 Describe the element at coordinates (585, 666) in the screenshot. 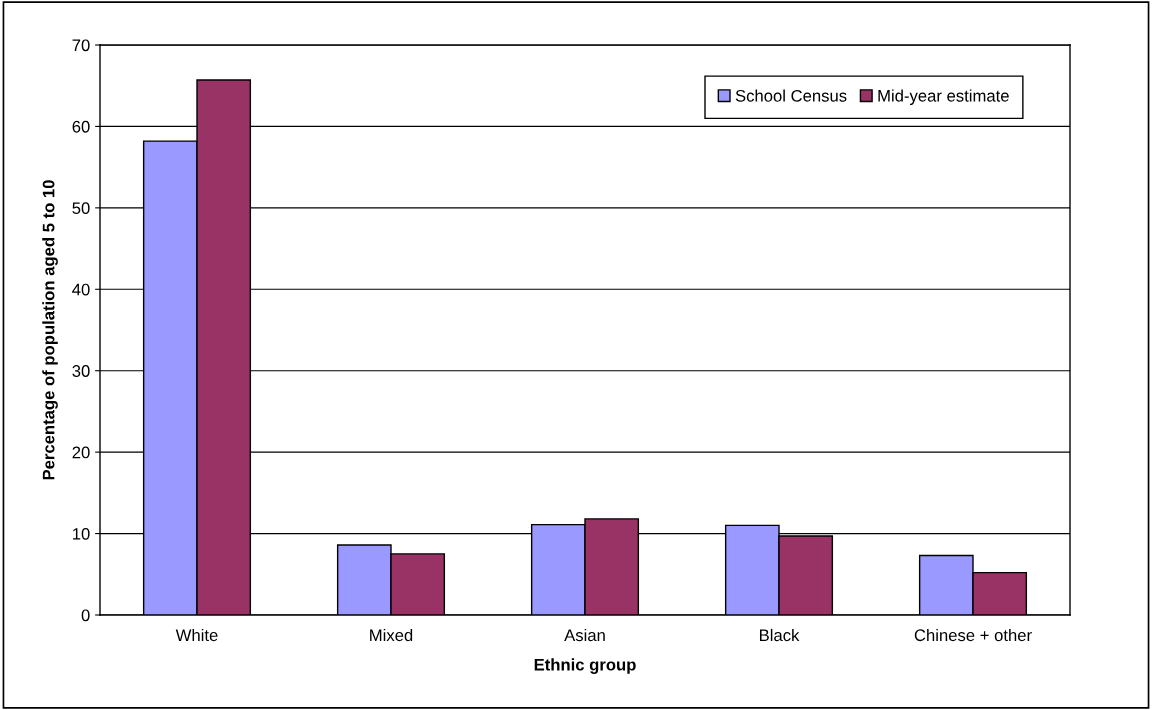

I see `x-axis-title: Ethnic group` at that location.